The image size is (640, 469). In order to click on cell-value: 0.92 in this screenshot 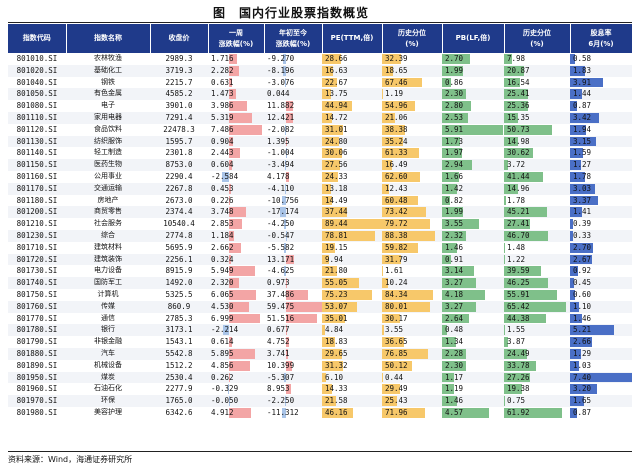, I will do `click(582, 271)`.